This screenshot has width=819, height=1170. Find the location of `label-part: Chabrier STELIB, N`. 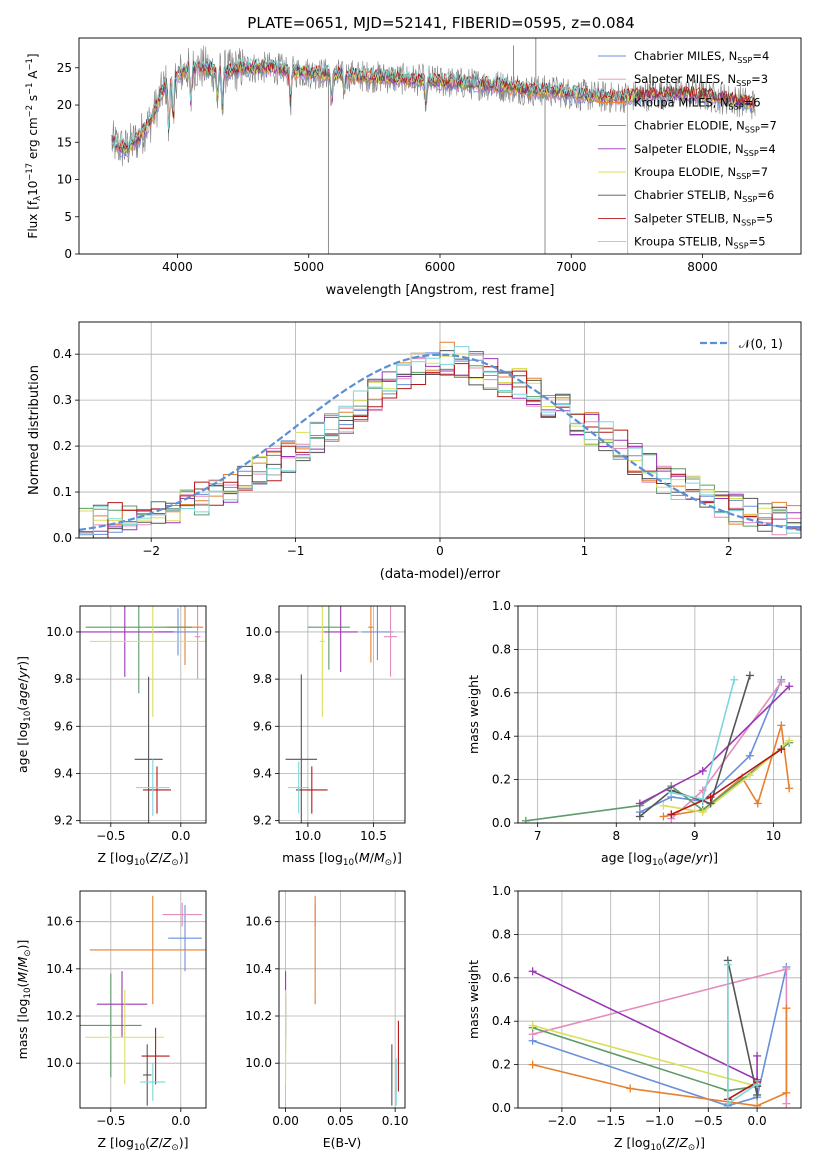

label-part: Chabrier STELIB, N is located at coordinates (688, 195).